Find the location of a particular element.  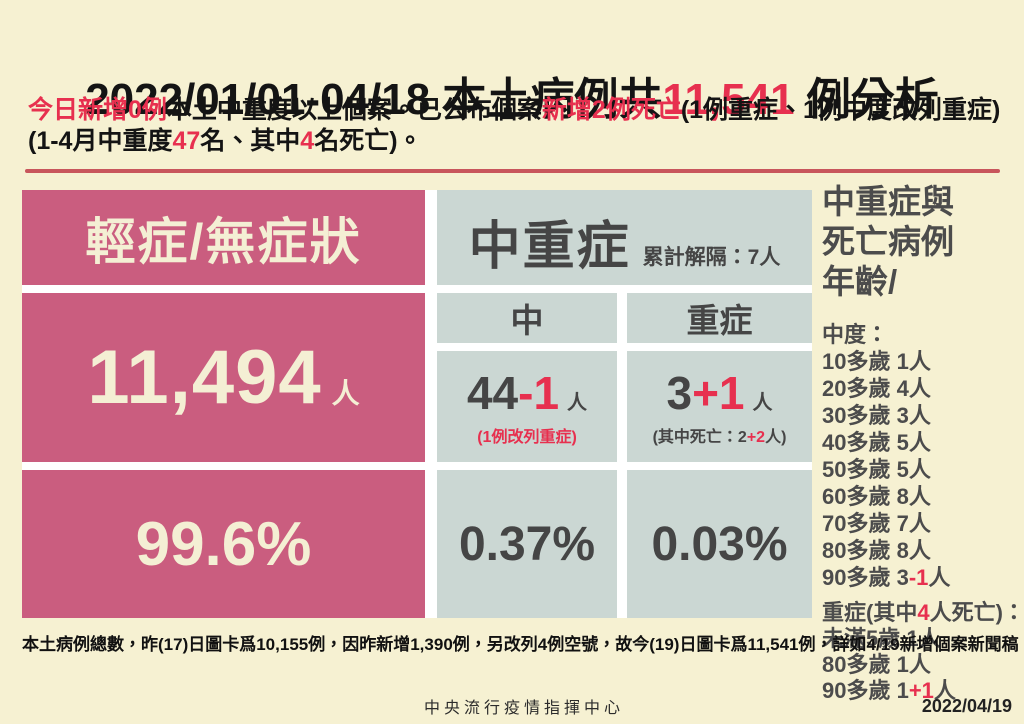

subtitle2-death-count: 4 is located at coordinates (307, 141).